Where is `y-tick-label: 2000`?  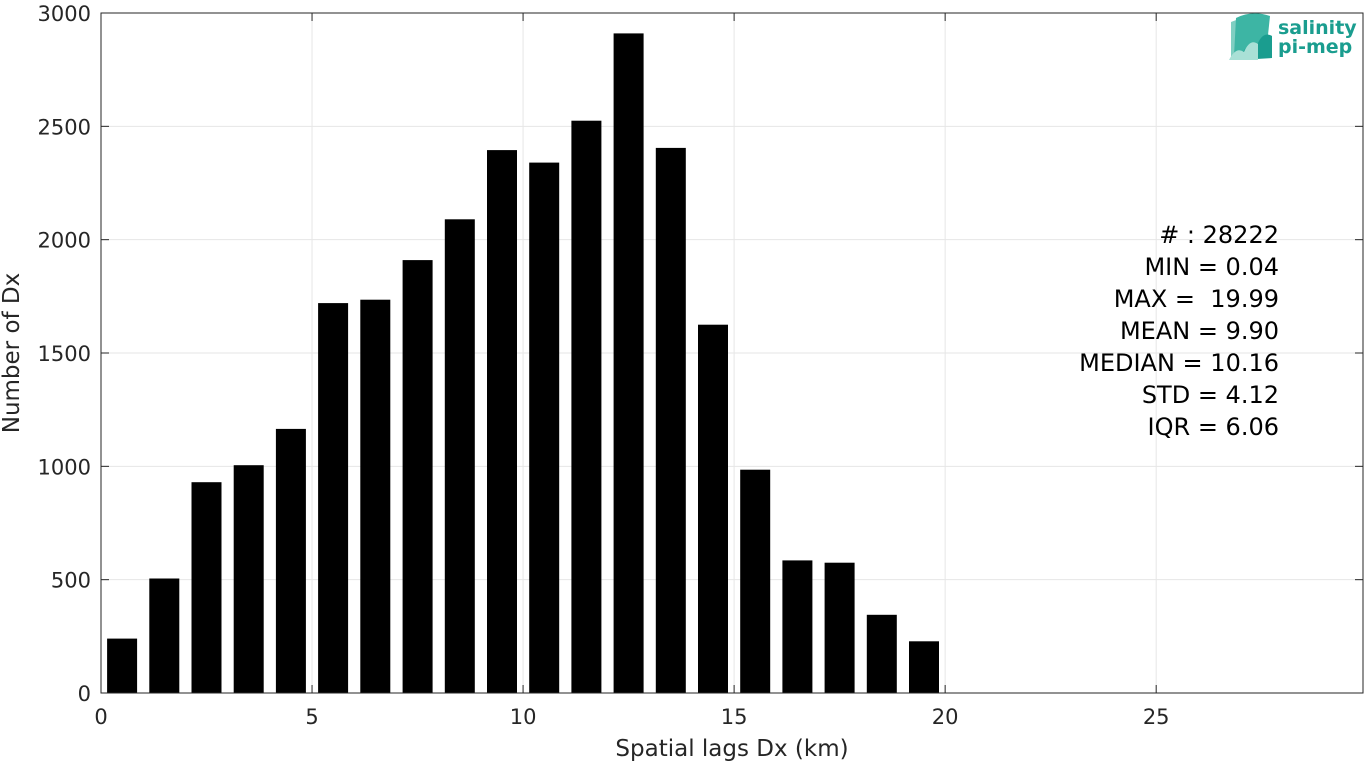 y-tick-label: 2000 is located at coordinates (64, 241).